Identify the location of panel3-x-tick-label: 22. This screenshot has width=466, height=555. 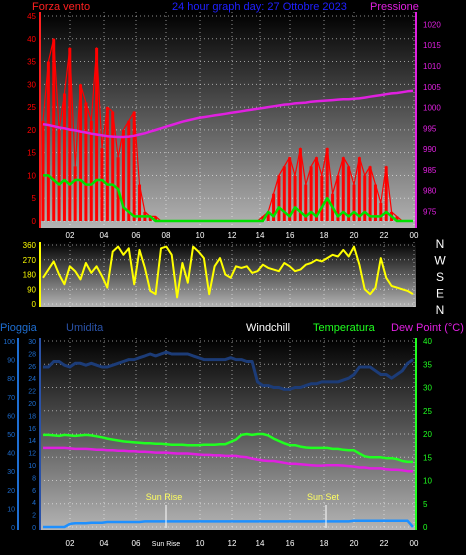
(384, 543).